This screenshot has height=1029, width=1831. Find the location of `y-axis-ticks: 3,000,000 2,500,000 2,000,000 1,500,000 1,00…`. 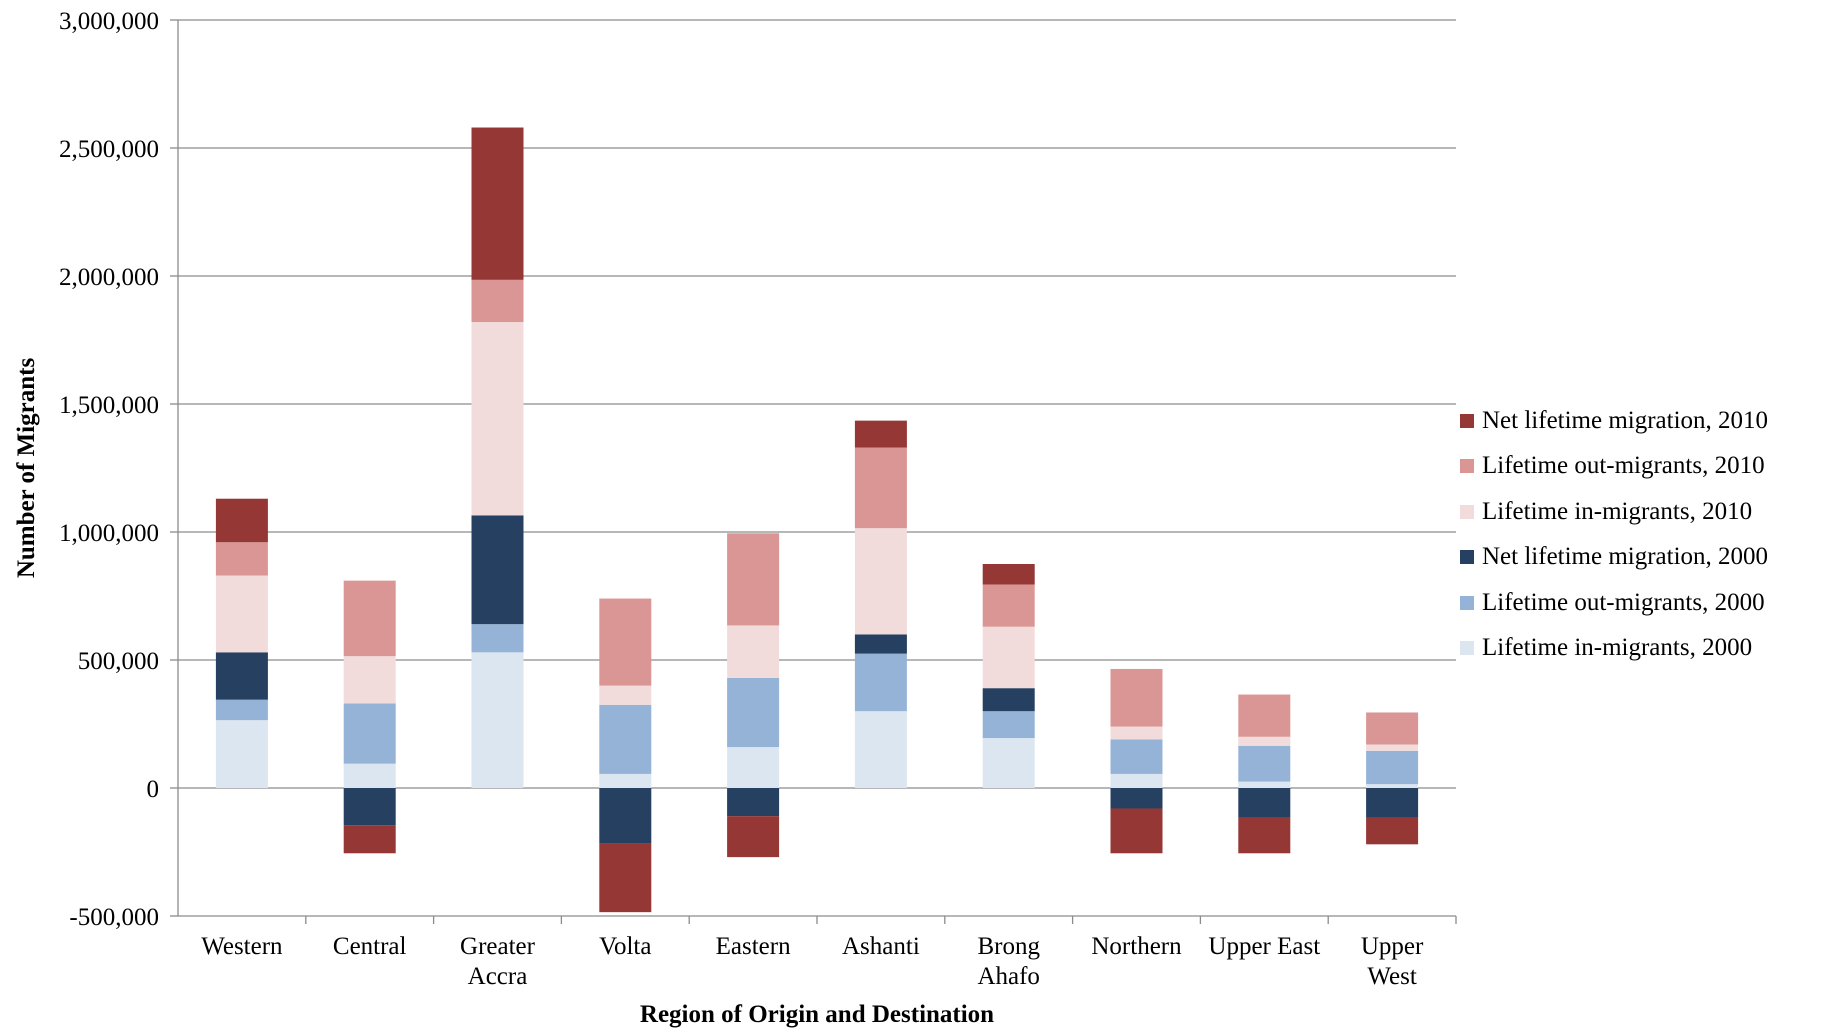

y-axis-ticks: 3,000,000 2,500,000 2,000,000 1,500,000 1,00… is located at coordinates (109, 469).